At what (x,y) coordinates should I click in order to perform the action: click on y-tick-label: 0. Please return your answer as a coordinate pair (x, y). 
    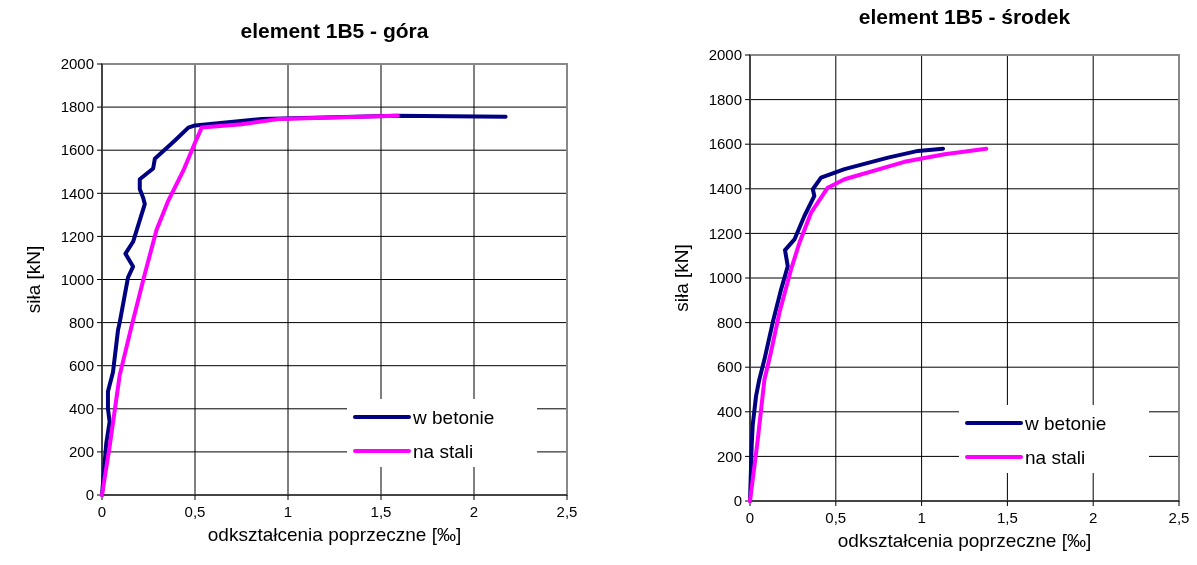
    Looking at the image, I should click on (89, 495).